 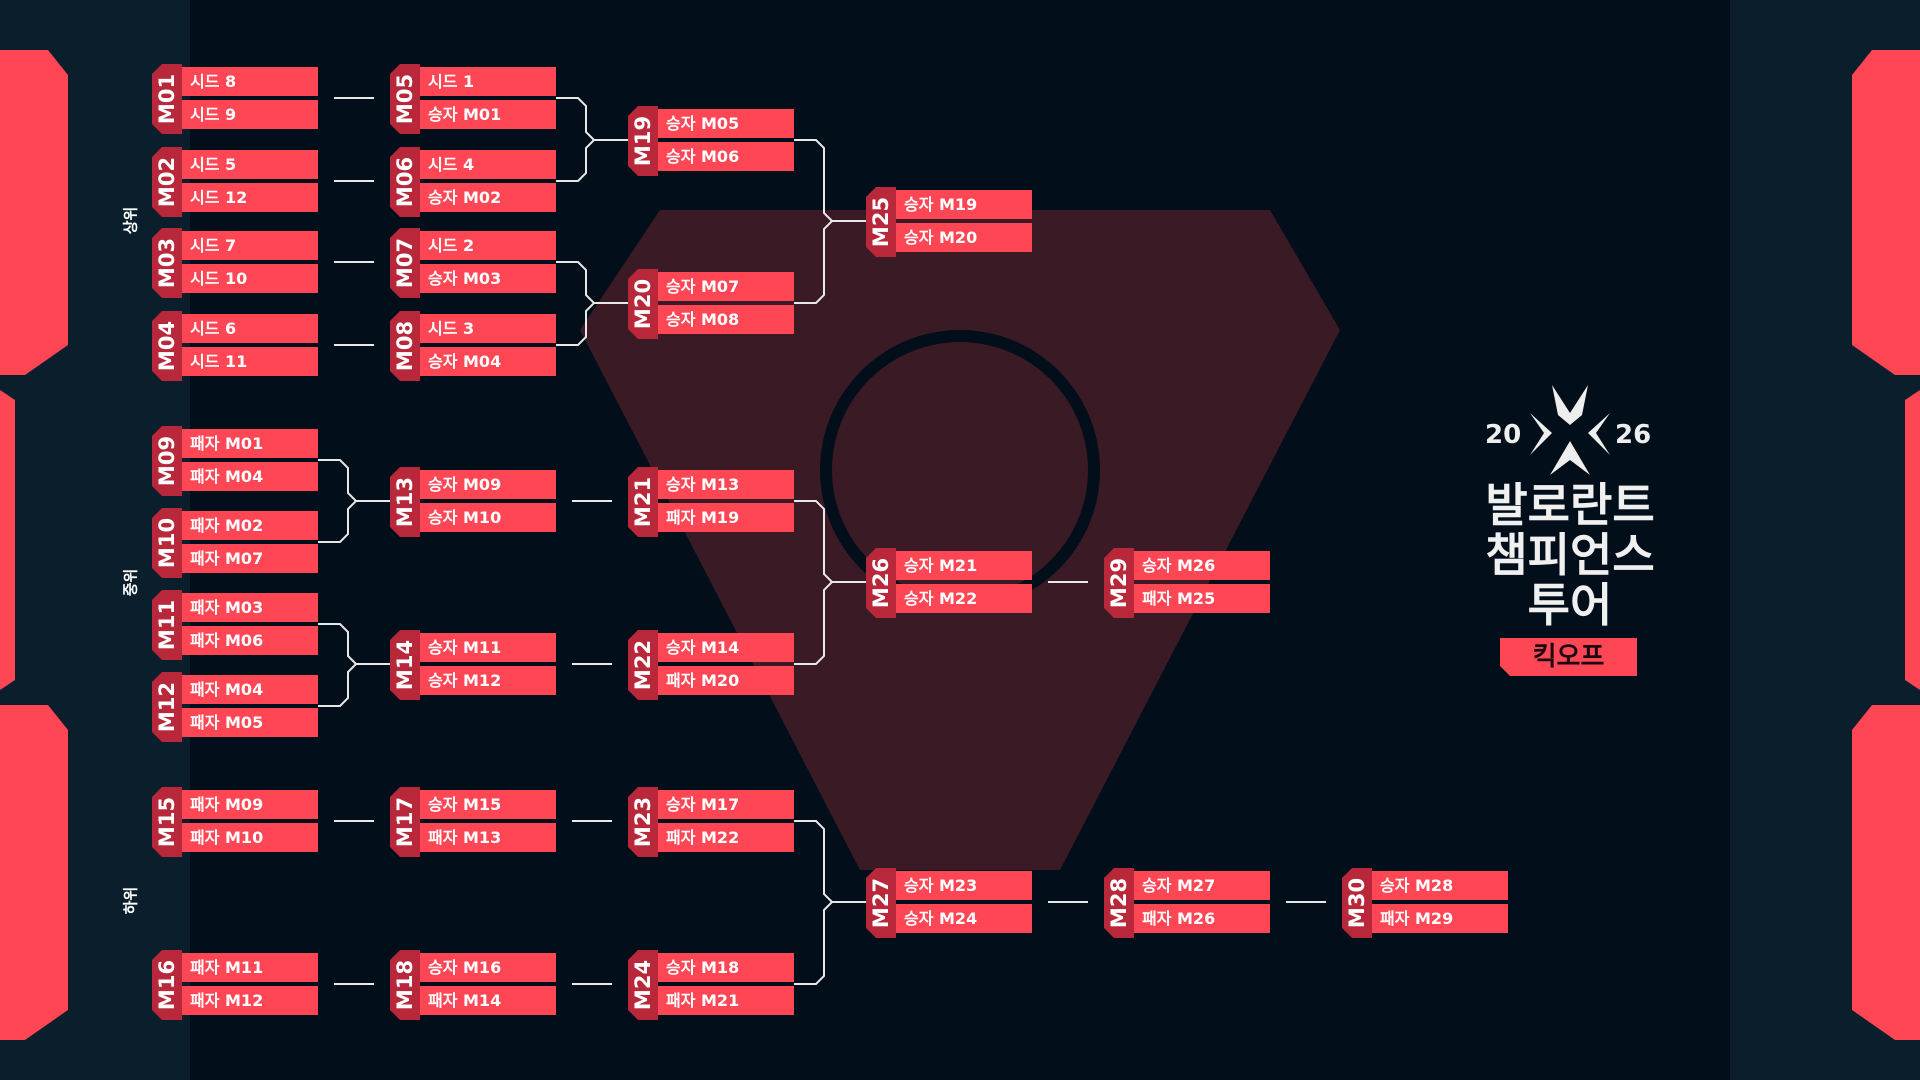 What do you see at coordinates (250, 245) in the screenshot?
I see `team-slot: 시드 7` at bounding box center [250, 245].